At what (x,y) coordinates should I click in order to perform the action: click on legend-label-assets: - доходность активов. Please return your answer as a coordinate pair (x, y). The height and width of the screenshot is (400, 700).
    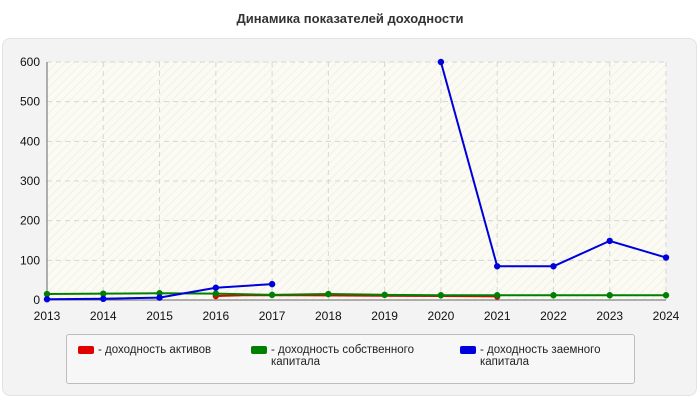
    Looking at the image, I should click on (155, 350).